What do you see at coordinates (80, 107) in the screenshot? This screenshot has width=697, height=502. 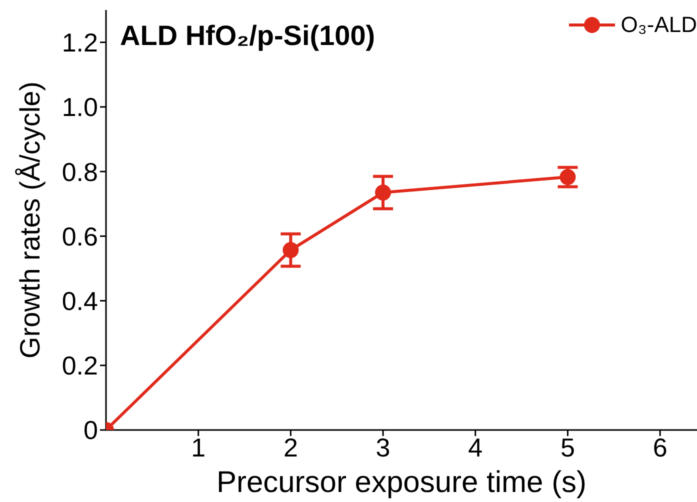 I see `y-tick-label: 1.0` at bounding box center [80, 107].